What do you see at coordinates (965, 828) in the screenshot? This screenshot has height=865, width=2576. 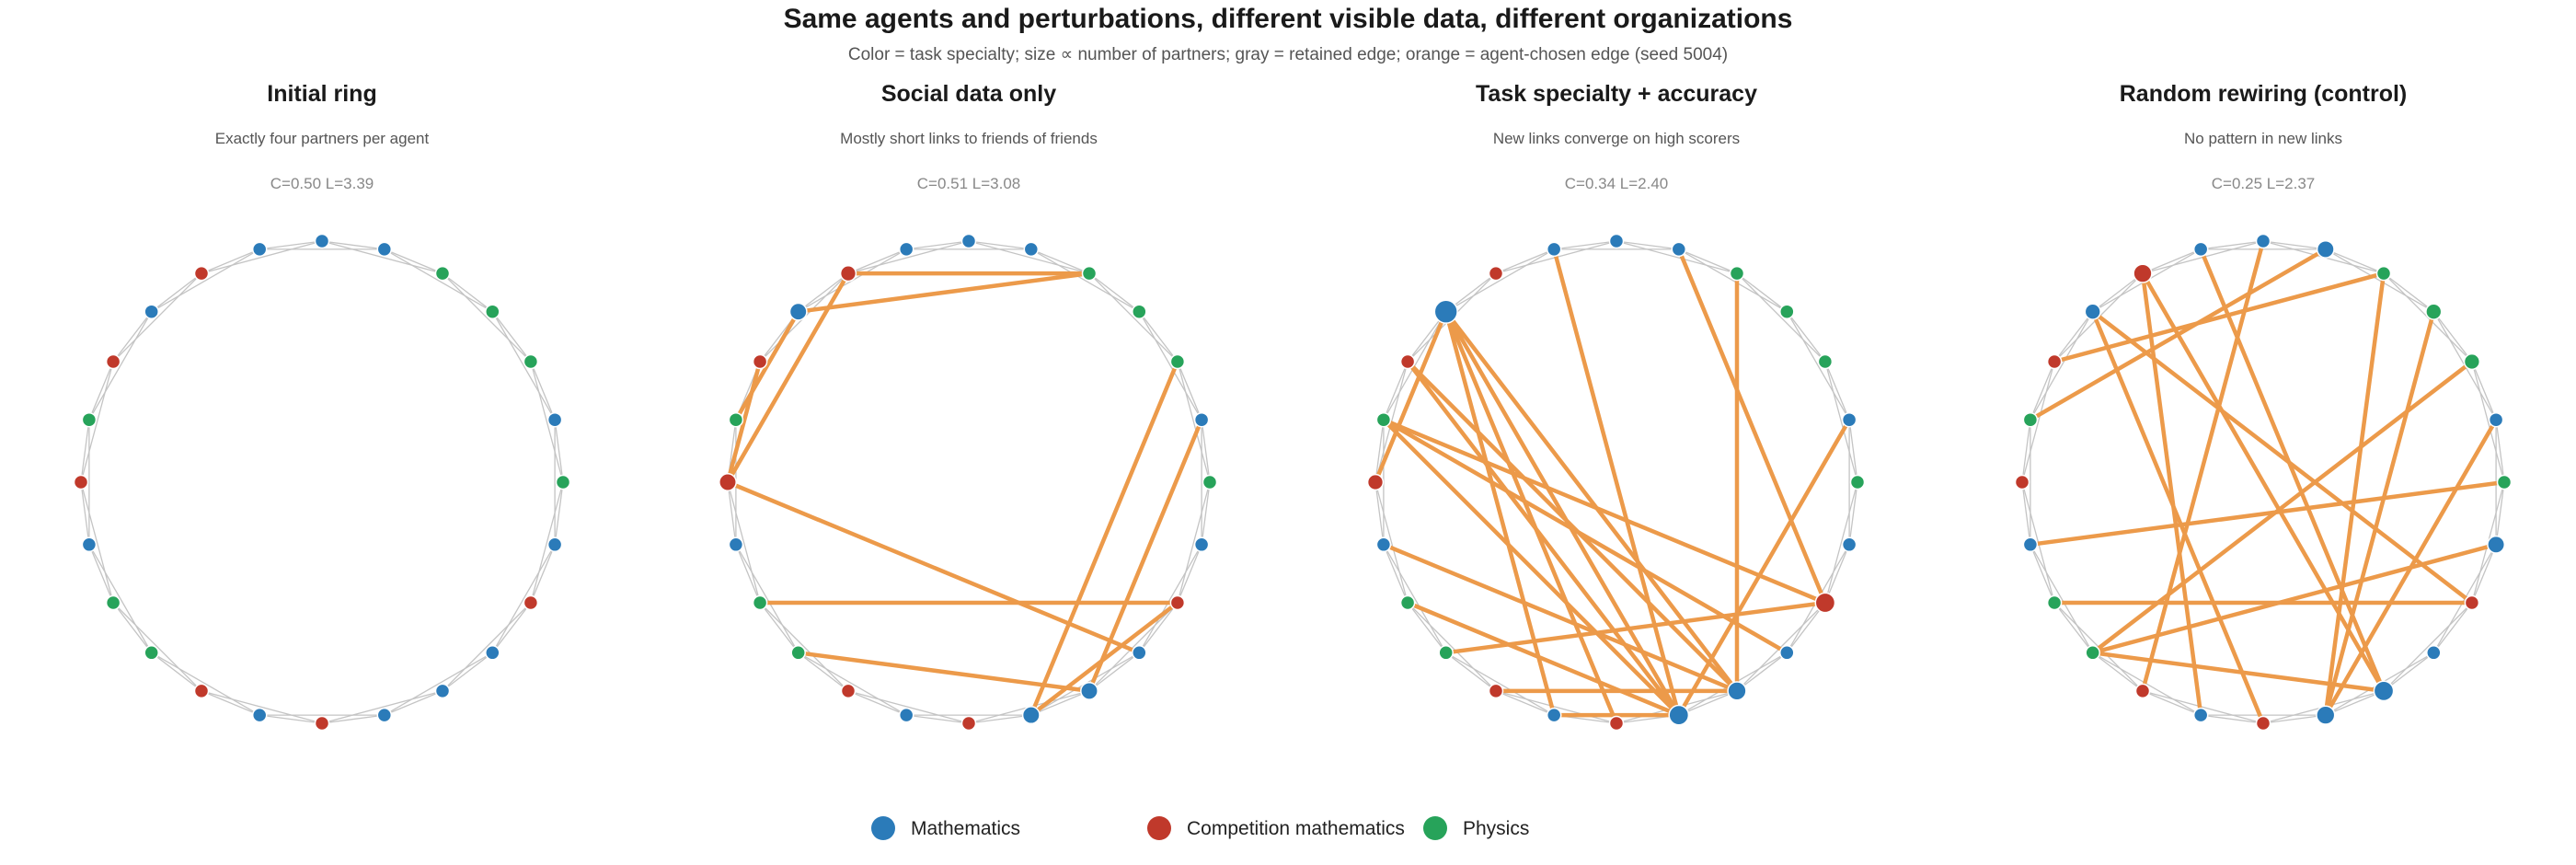 I see `legend-label: Mathematics` at bounding box center [965, 828].